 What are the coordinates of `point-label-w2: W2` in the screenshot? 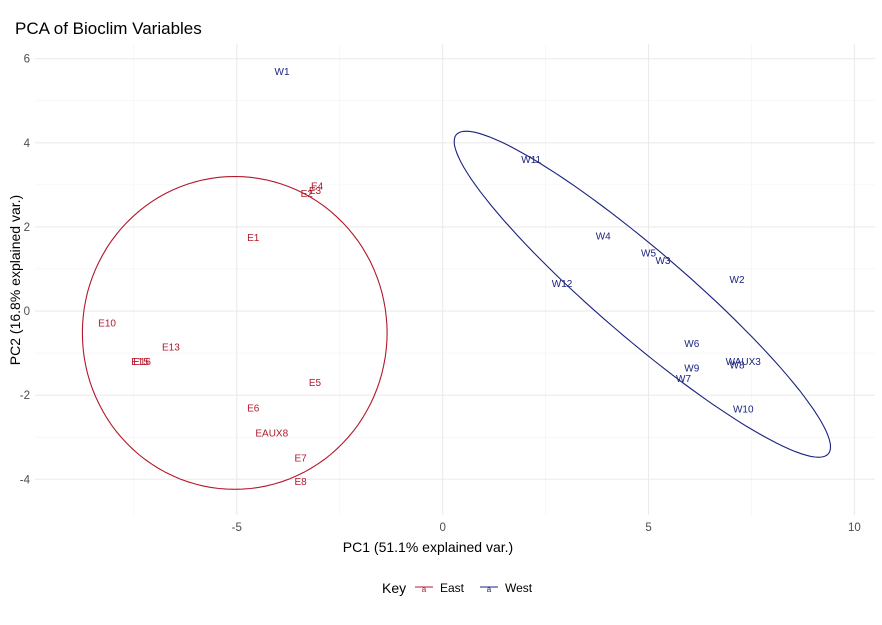 It's located at (737, 280).